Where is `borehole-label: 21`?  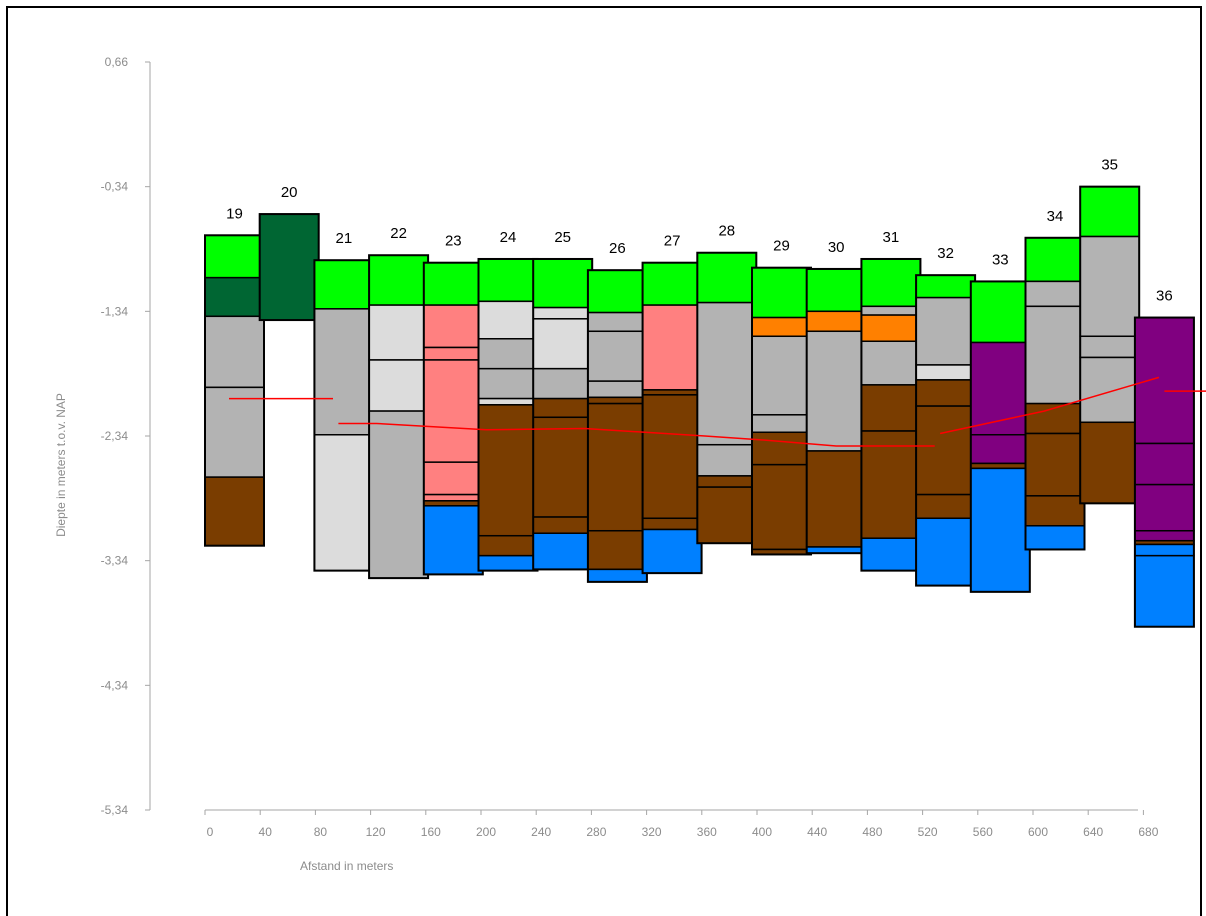
borehole-label: 21 is located at coordinates (344, 238).